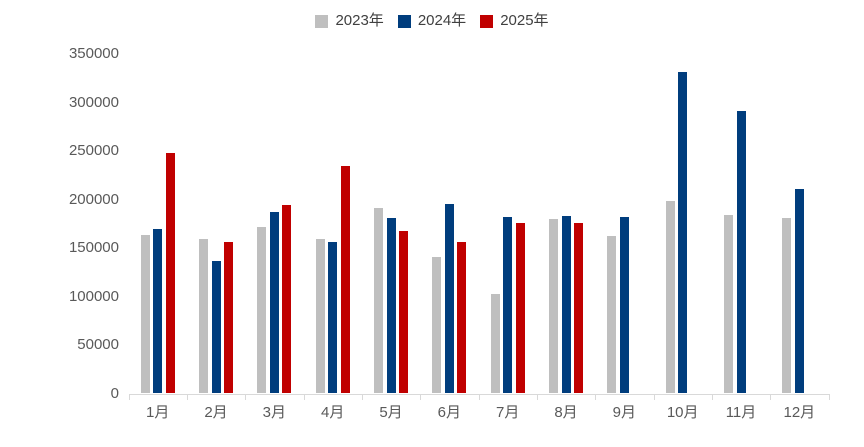 This screenshot has height=447, width=864. I want to click on bar-2024年-8月, so click(566, 304).